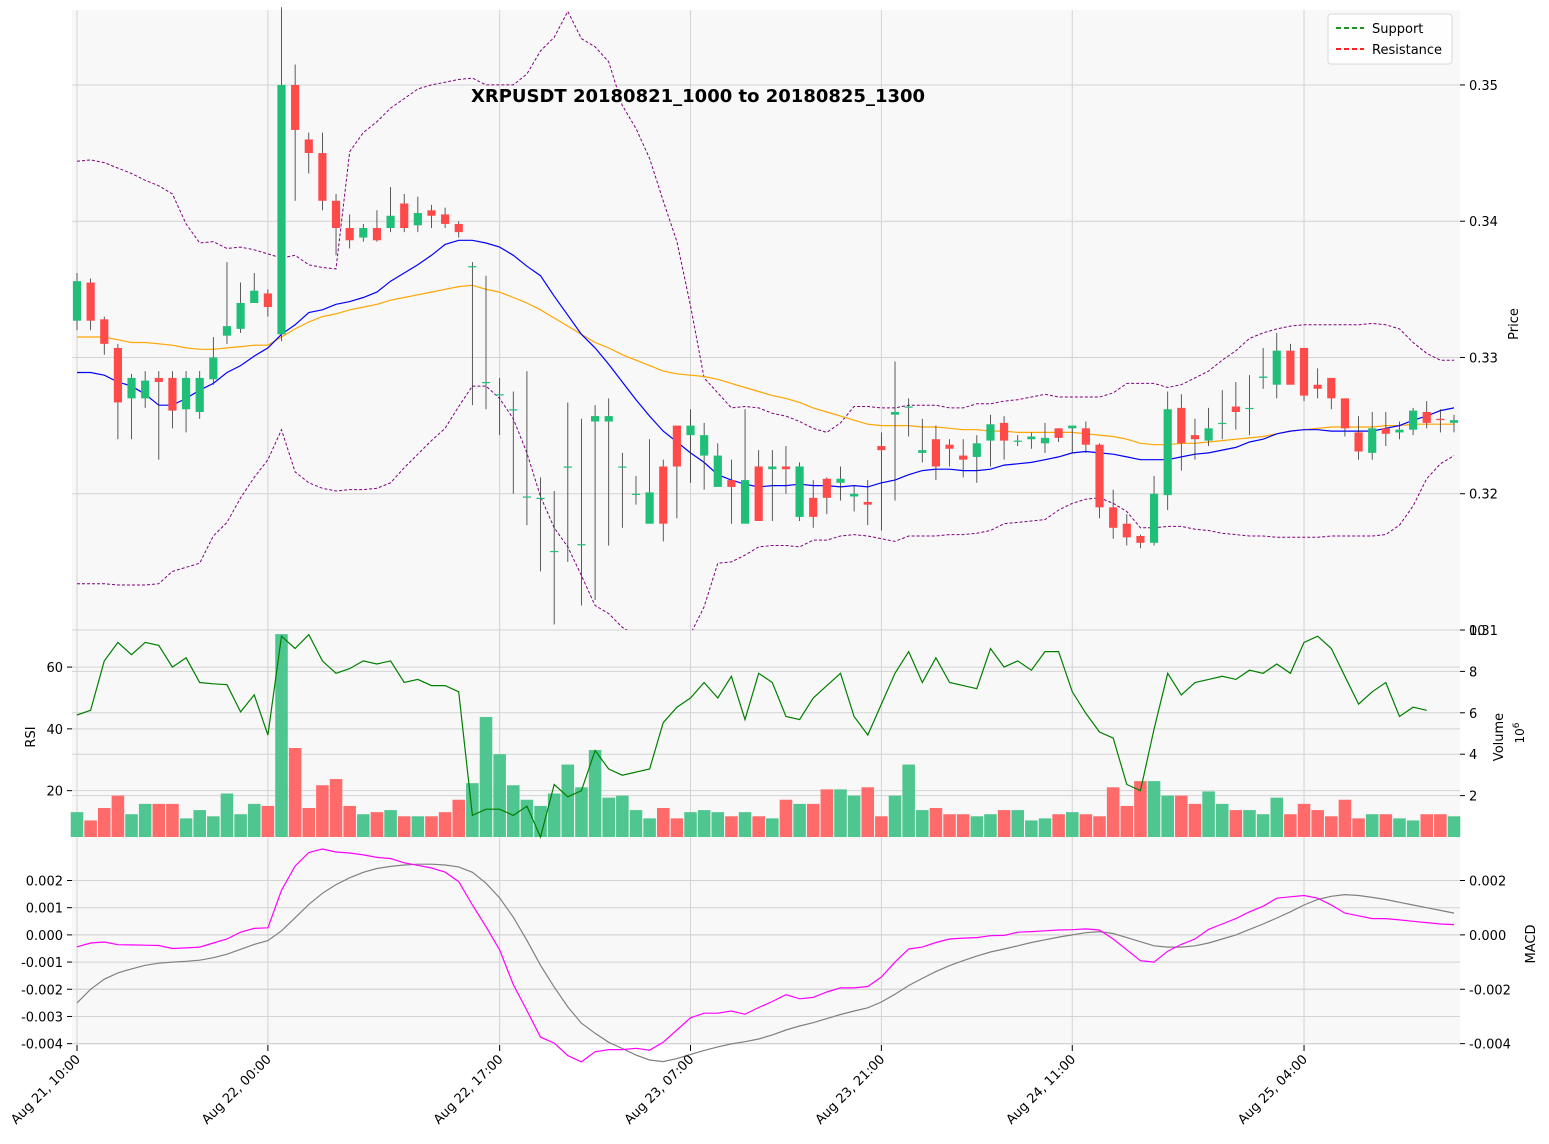 The width and height of the screenshot is (1549, 1144). Describe the element at coordinates (1473, 714) in the screenshot. I see `volume-tick-label: 6` at that location.